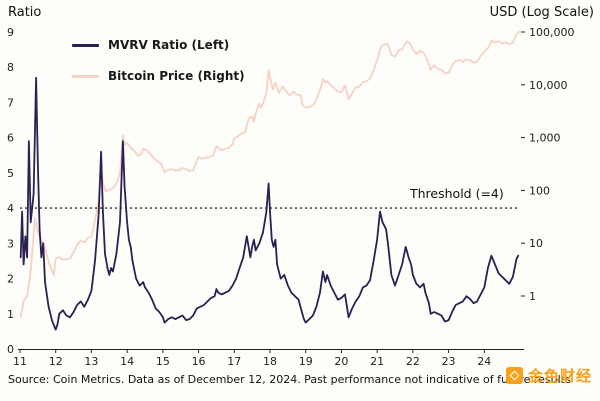 The height and width of the screenshot is (401, 600). I want to click on x-tick-label: 19, so click(306, 361).